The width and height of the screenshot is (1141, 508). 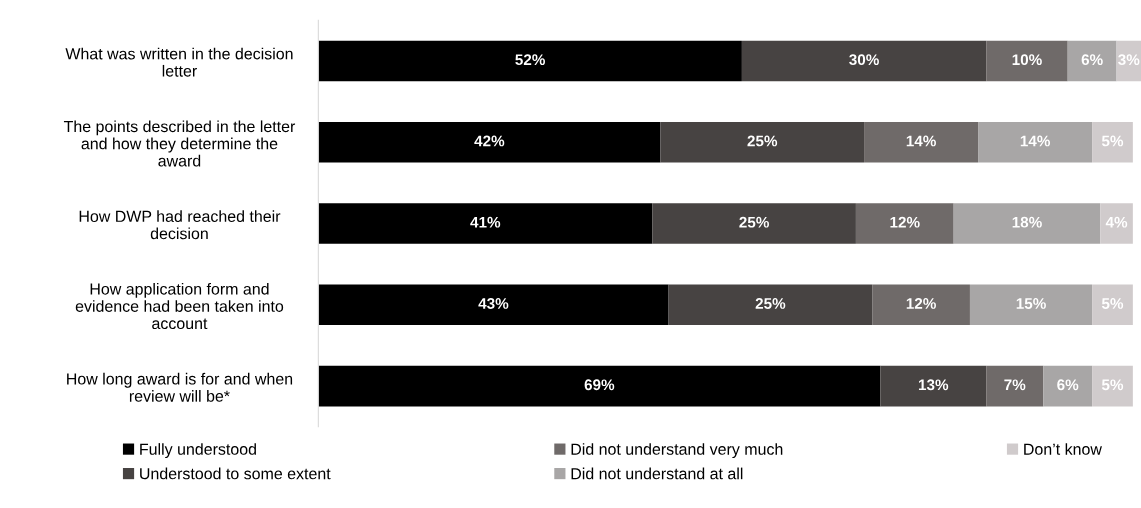 What do you see at coordinates (1063, 449) in the screenshot?
I see `legend-label: Don’t know` at bounding box center [1063, 449].